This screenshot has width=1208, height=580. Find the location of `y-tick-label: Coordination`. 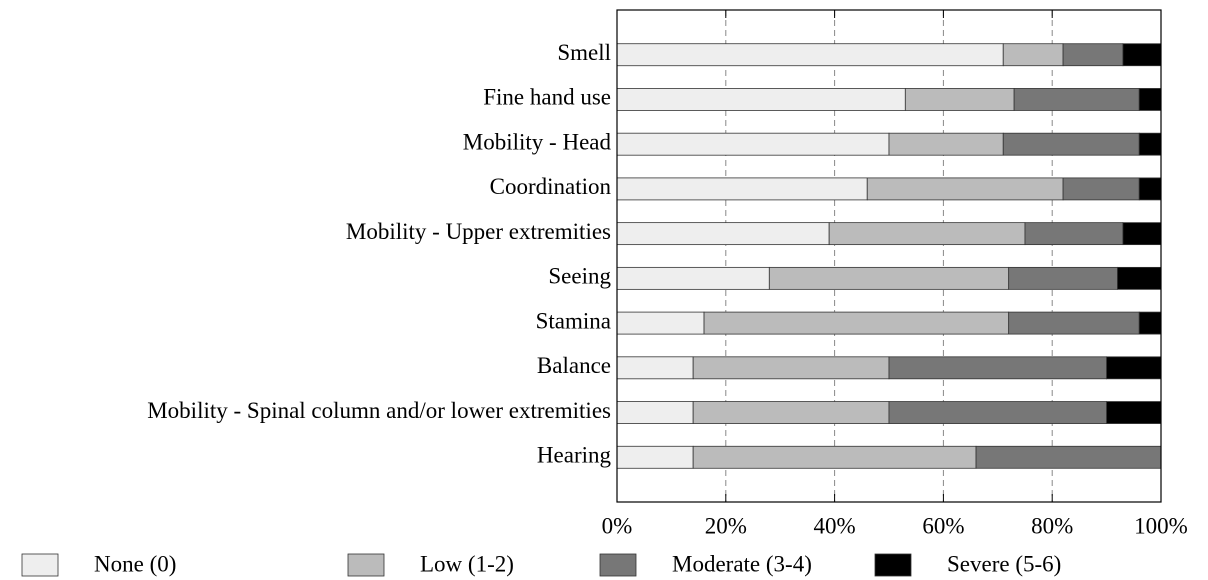

y-tick-label: Coordination is located at coordinates (551, 186).